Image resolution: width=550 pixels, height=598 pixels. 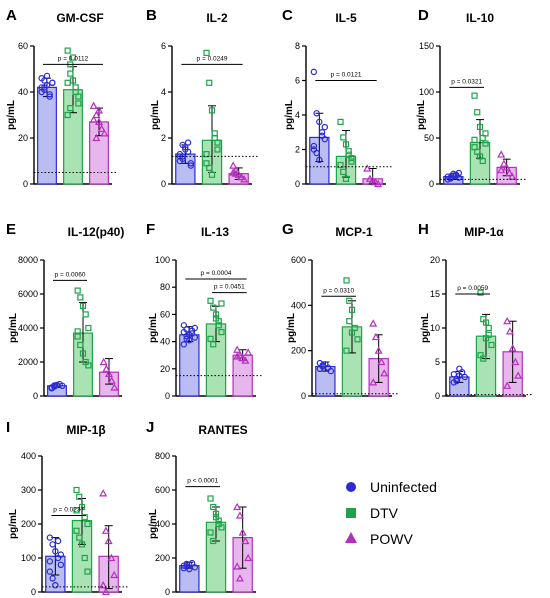 I want to click on y-tick-label: 200, so click(x=298, y=351).